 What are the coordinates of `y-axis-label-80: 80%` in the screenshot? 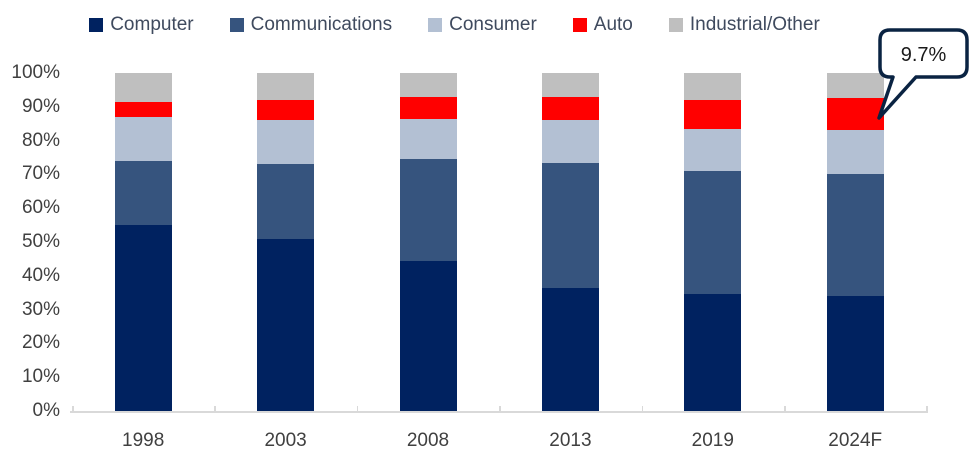 It's located at (40, 140).